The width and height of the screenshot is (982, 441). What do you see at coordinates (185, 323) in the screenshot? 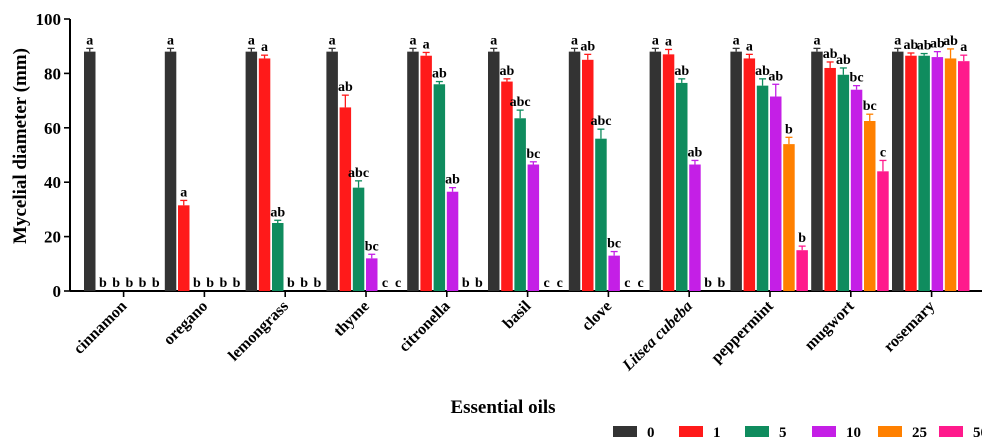
I see `x-tick-label: oregano` at bounding box center [185, 323].